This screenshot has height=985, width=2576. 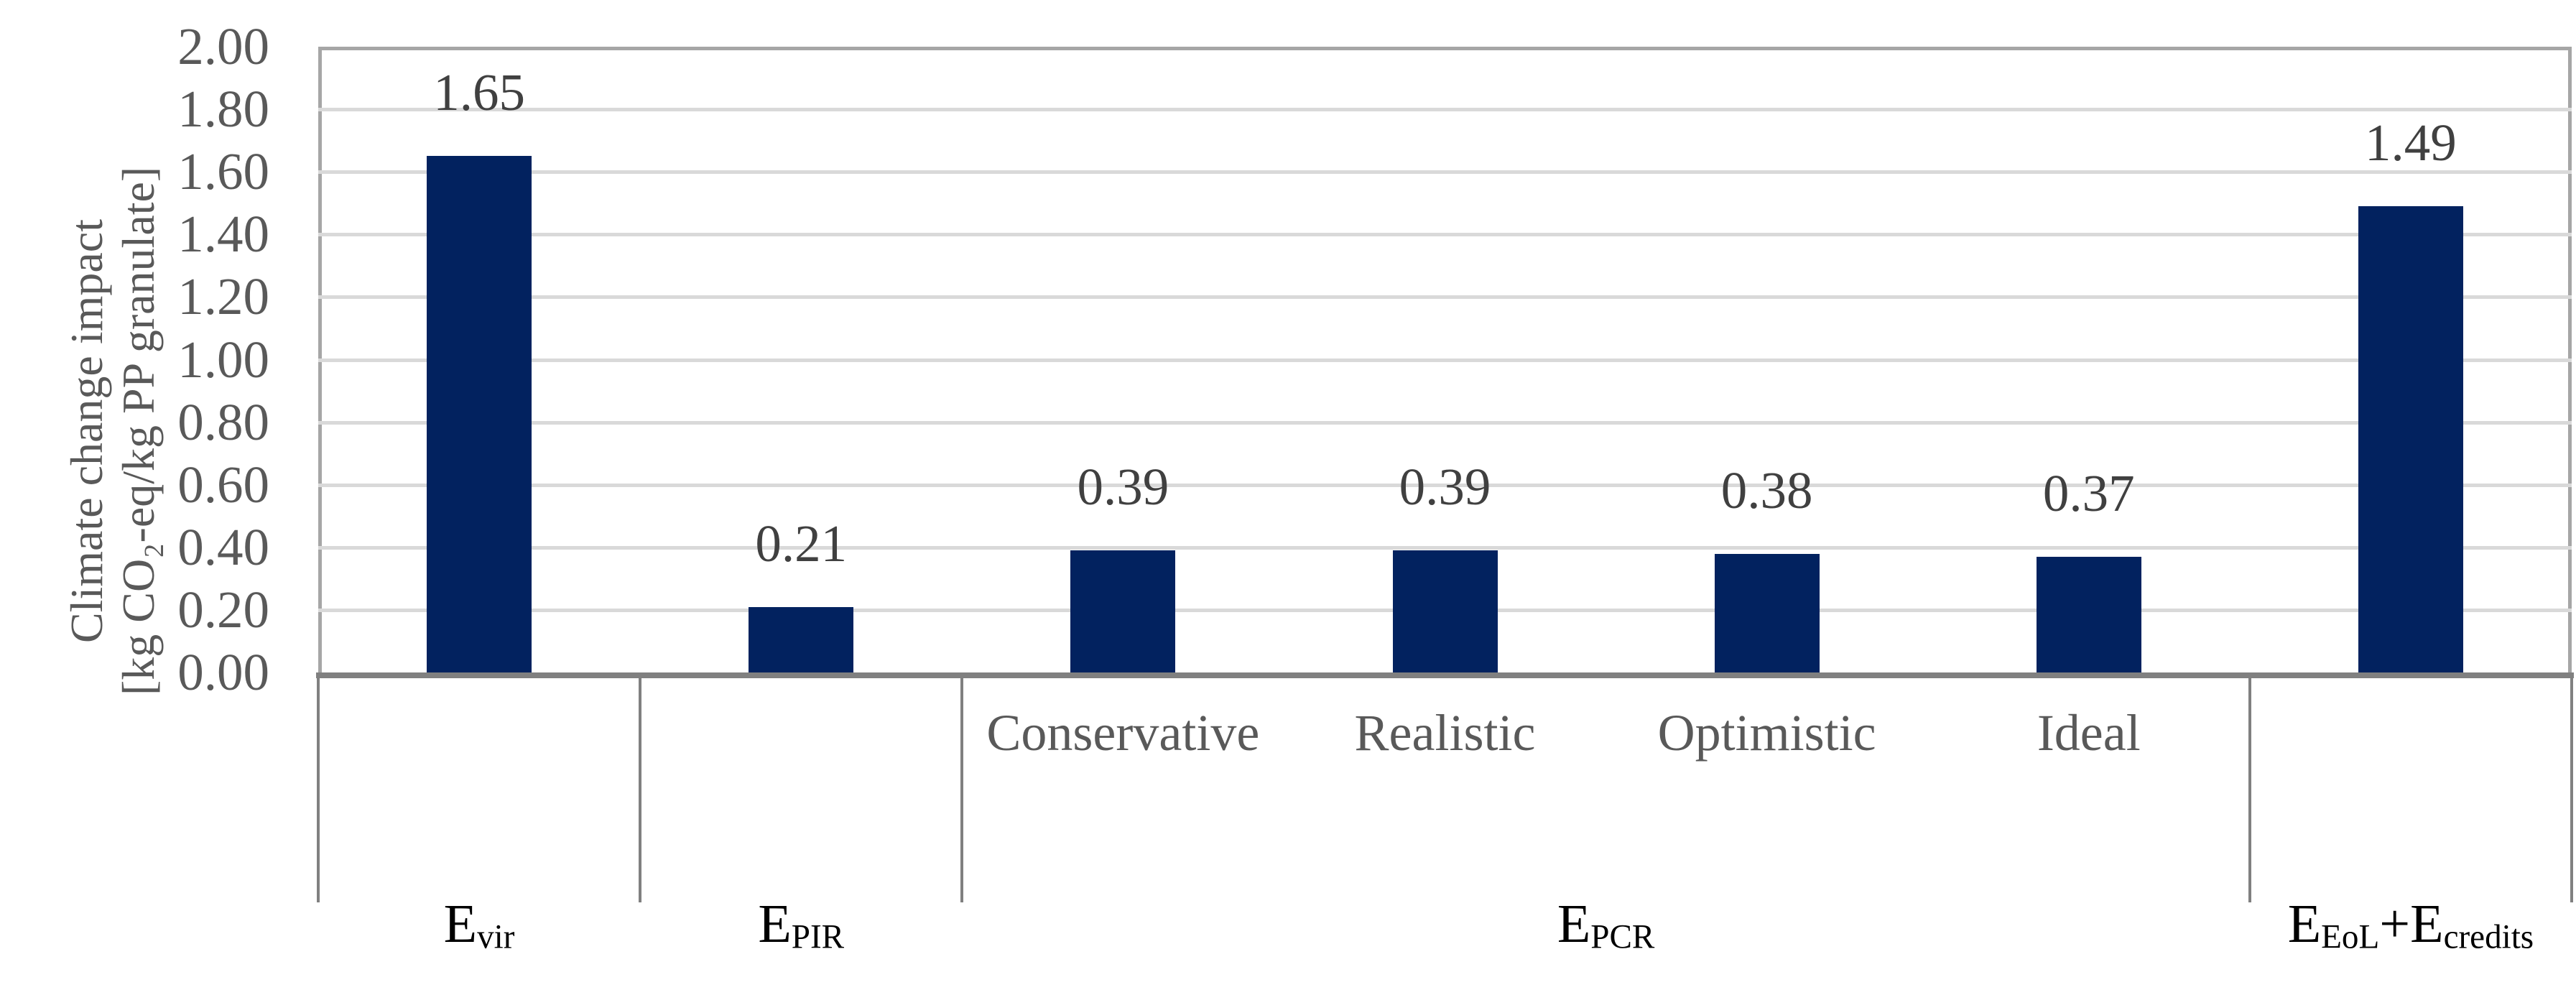 I want to click on group-label-epir: EPIR, so click(x=801, y=923).